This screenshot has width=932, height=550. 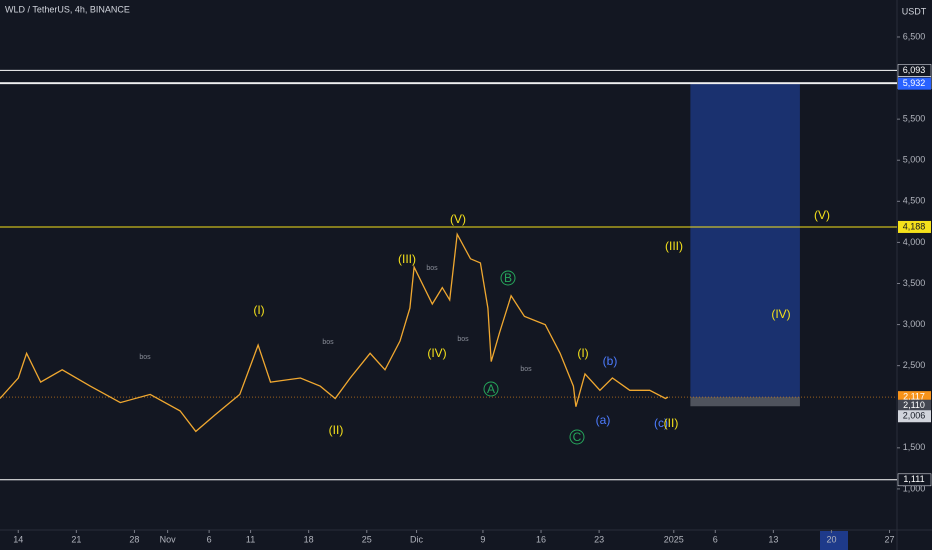 What do you see at coordinates (914, 160) in the screenshot?
I see `y-tick-label: 5,000` at bounding box center [914, 160].